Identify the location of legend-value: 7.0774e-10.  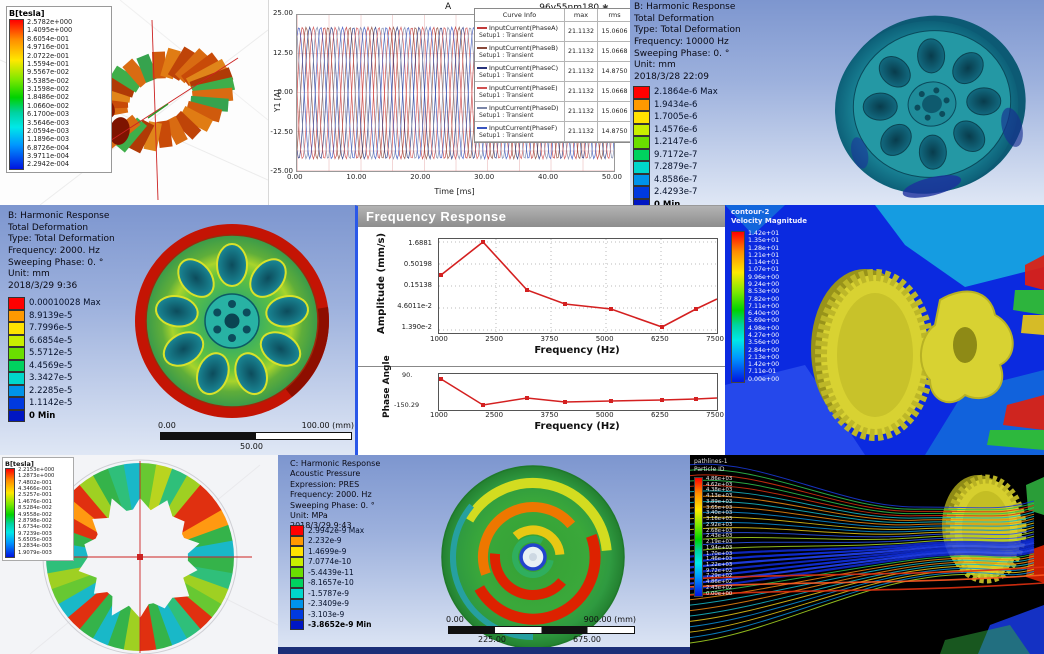
(330, 562).